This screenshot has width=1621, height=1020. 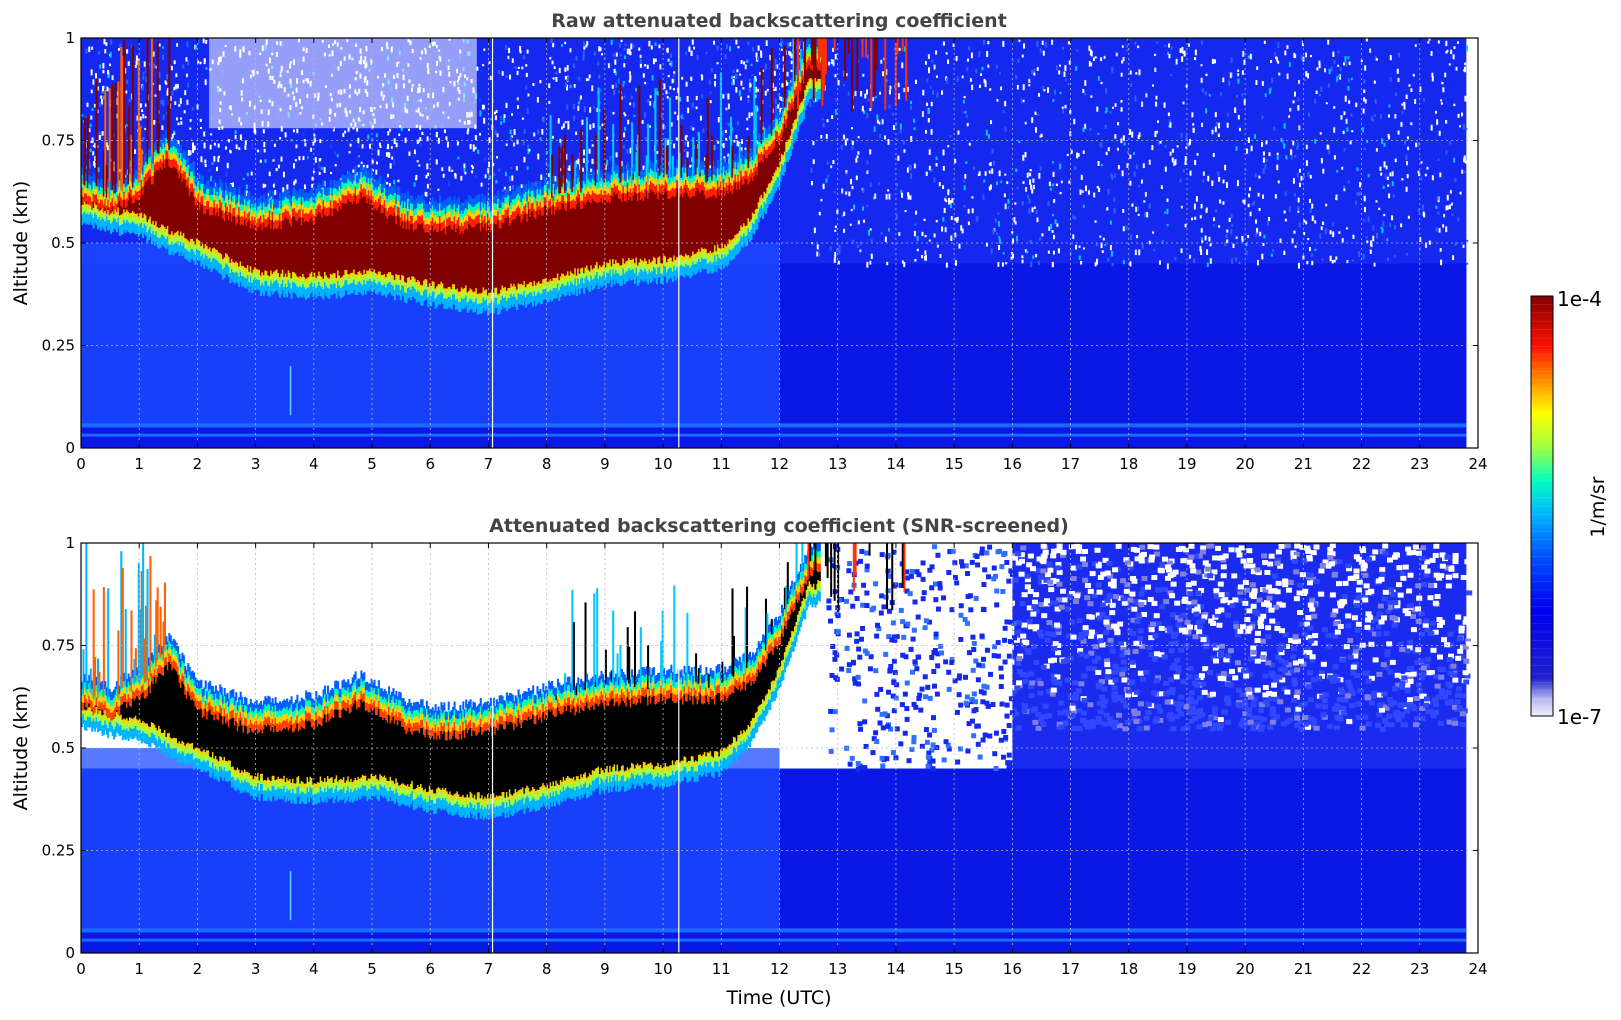 I want to click on clear-sky-patch, so click(x=343, y=83).